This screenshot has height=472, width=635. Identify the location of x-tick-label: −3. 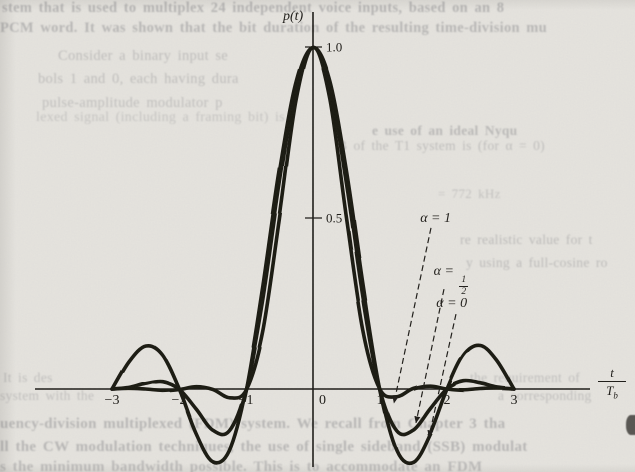
(112, 400).